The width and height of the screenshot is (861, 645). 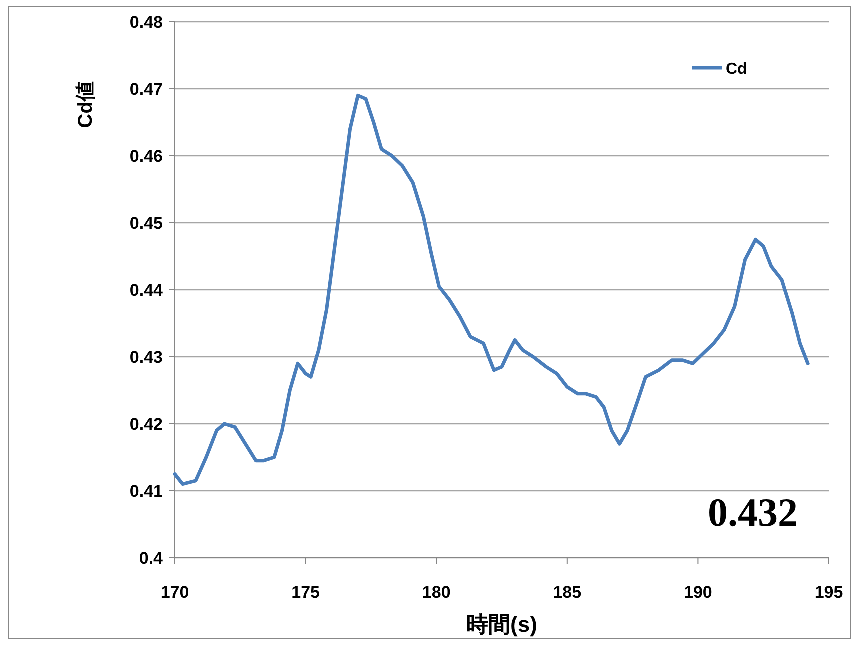 What do you see at coordinates (146, 491) in the screenshot?
I see `y-tick-label: 0.41` at bounding box center [146, 491].